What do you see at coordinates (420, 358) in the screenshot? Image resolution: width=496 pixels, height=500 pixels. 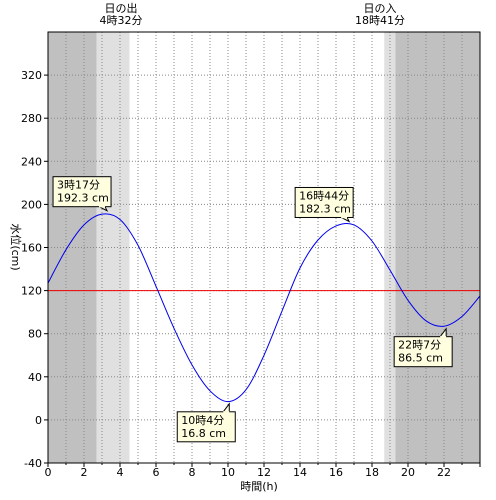 I see `extreme-level: 86.5 cm` at bounding box center [420, 358].